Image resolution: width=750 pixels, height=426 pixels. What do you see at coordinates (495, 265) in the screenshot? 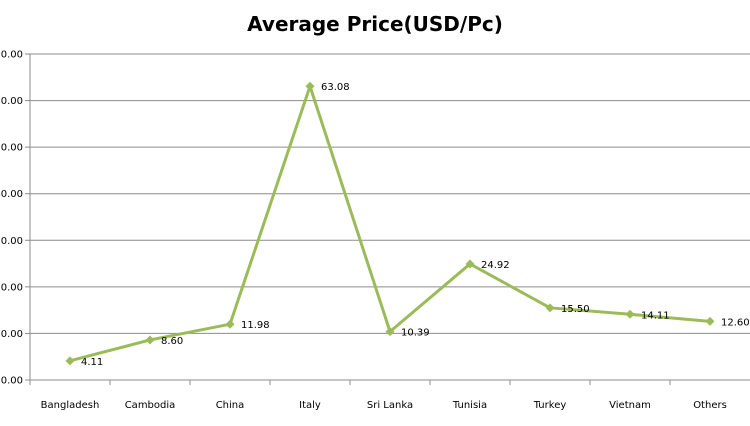
I see `data-label: 24.92` at bounding box center [495, 265].